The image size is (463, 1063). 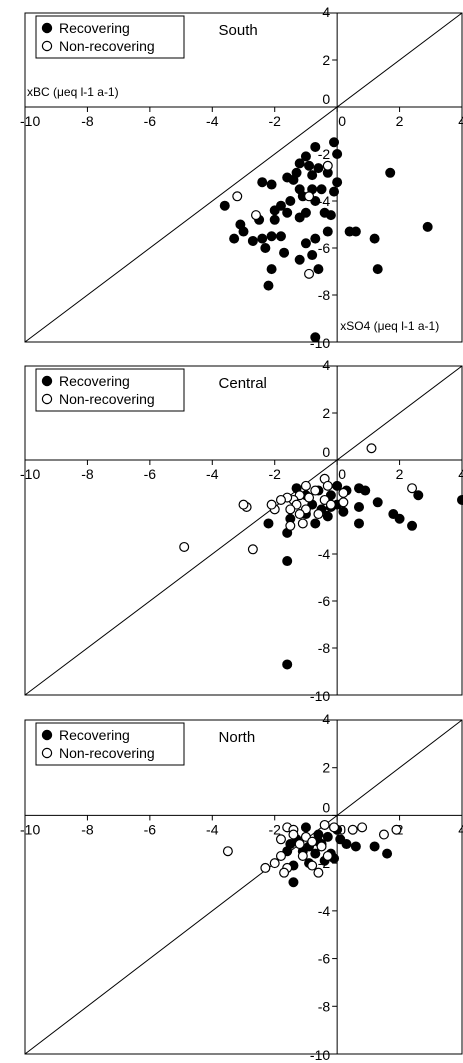 I want to click on y-tick-label: 4, so click(x=326, y=365).